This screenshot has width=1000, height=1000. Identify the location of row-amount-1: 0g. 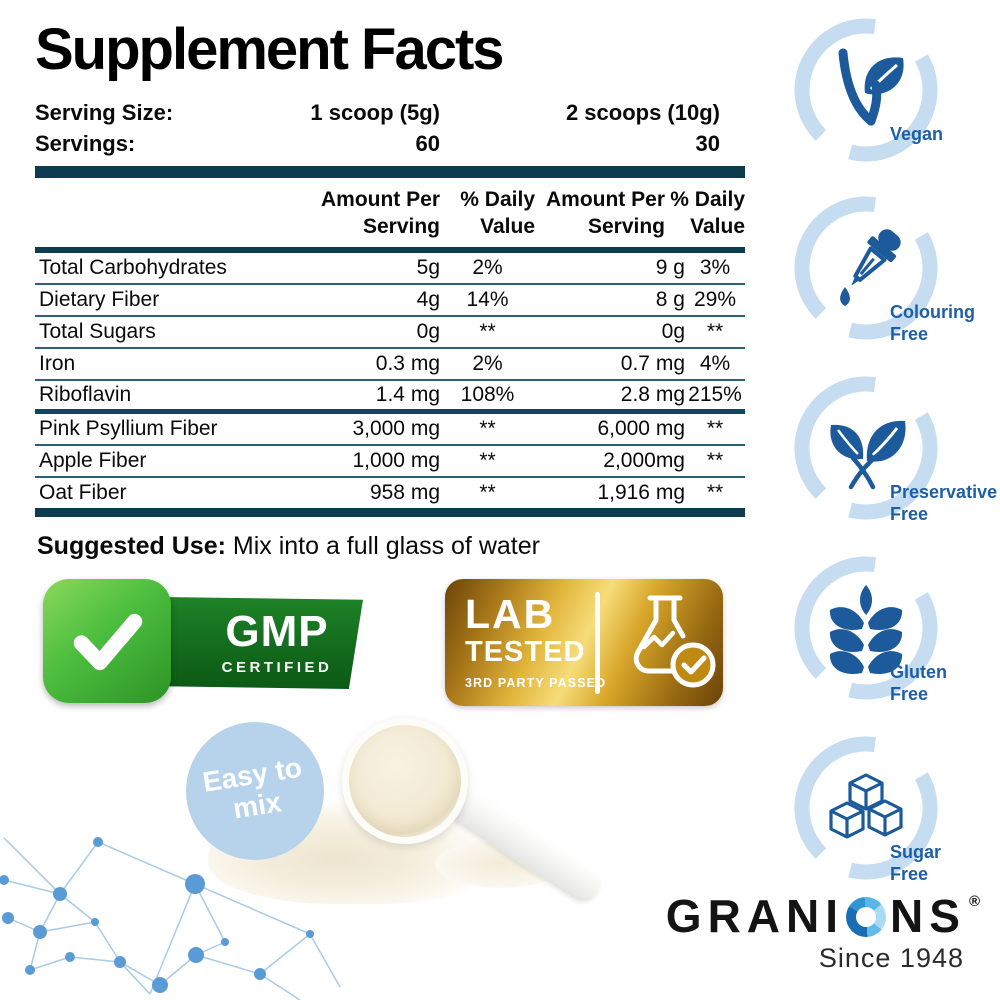
(428, 331).